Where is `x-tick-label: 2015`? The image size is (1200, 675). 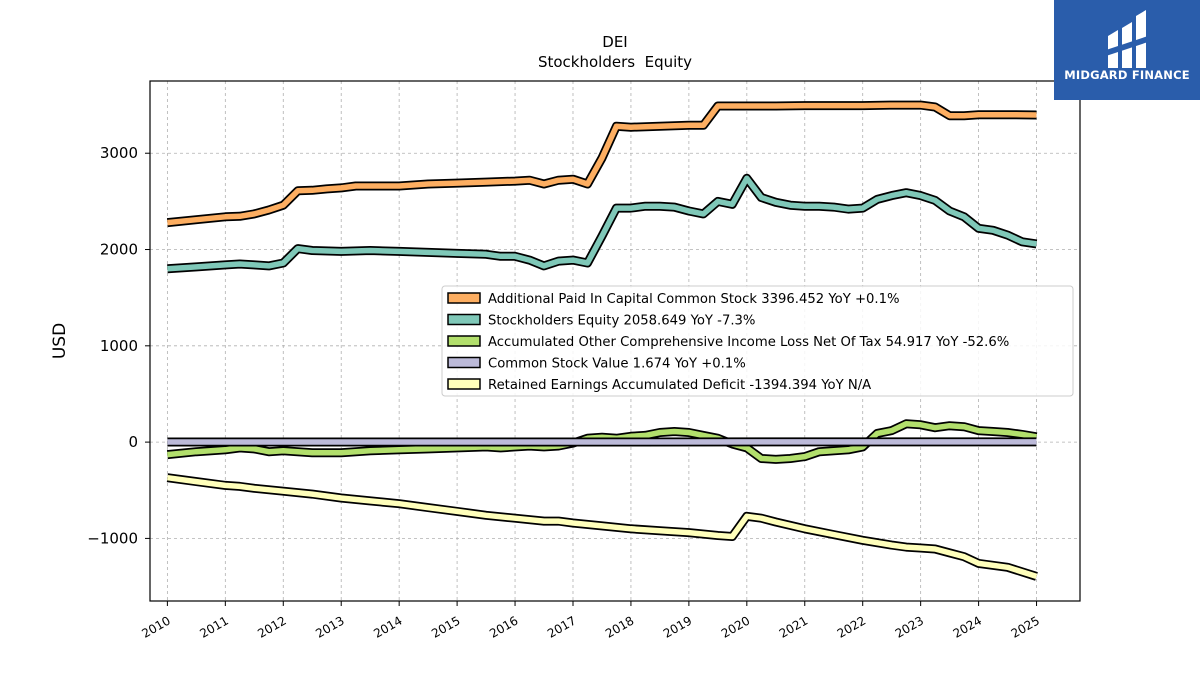 x-tick-label: 2015 is located at coordinates (445, 626).